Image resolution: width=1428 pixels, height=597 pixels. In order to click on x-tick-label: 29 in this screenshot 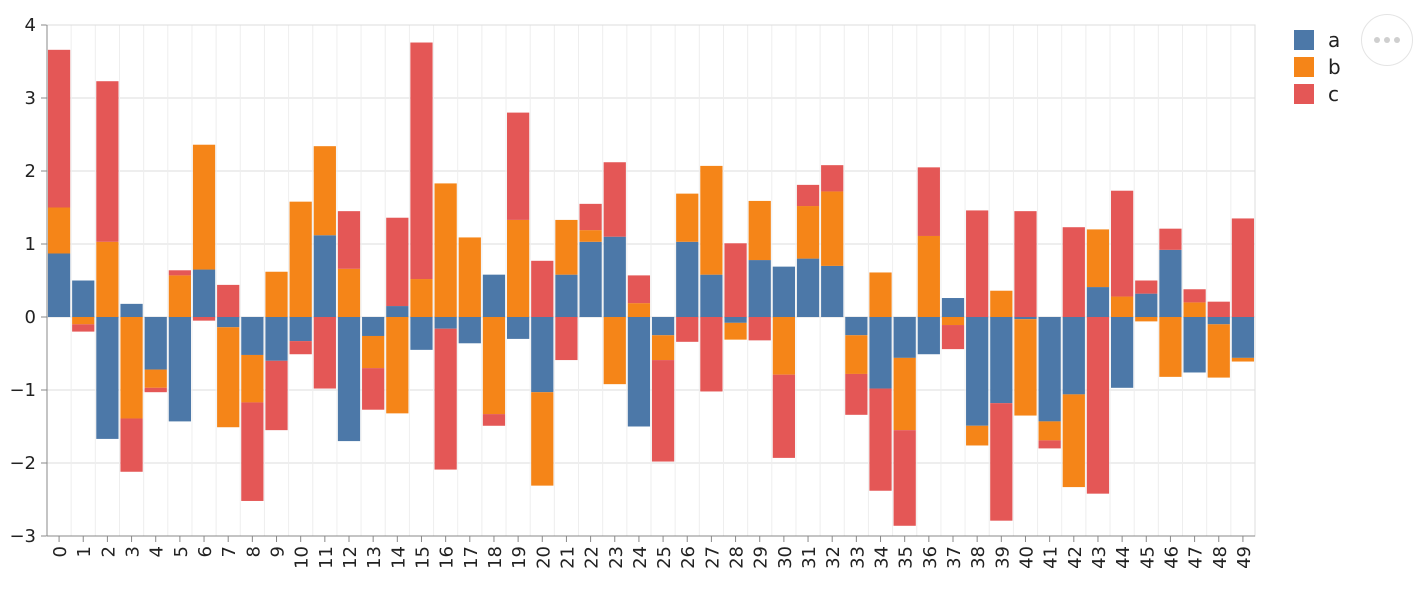, I will do `click(761, 557)`.